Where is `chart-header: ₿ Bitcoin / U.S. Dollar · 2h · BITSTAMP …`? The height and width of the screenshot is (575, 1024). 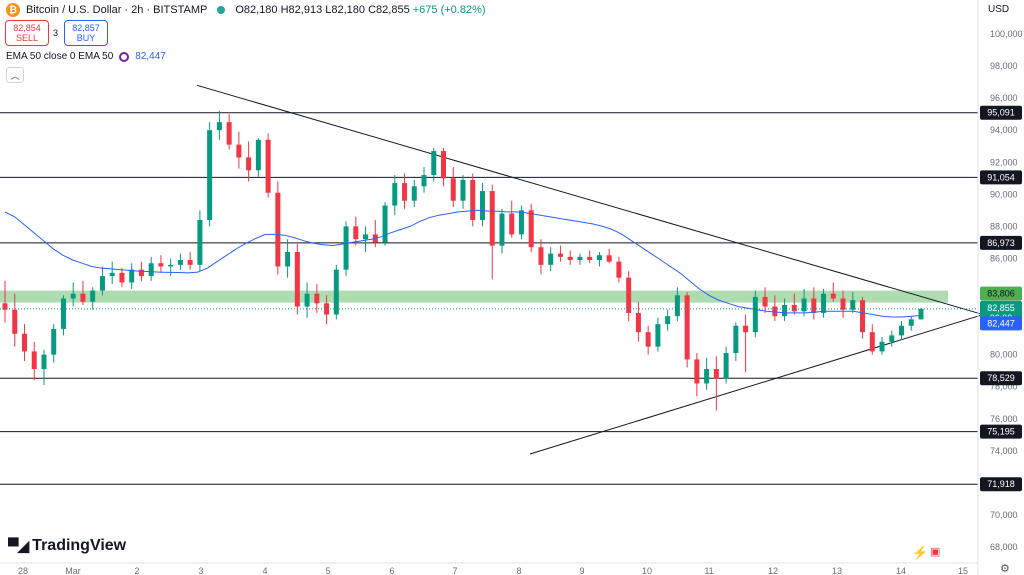
chart-header: ₿ Bitcoin / U.S. Dollar · 2h · BITSTAMP … is located at coordinates (246, 10).